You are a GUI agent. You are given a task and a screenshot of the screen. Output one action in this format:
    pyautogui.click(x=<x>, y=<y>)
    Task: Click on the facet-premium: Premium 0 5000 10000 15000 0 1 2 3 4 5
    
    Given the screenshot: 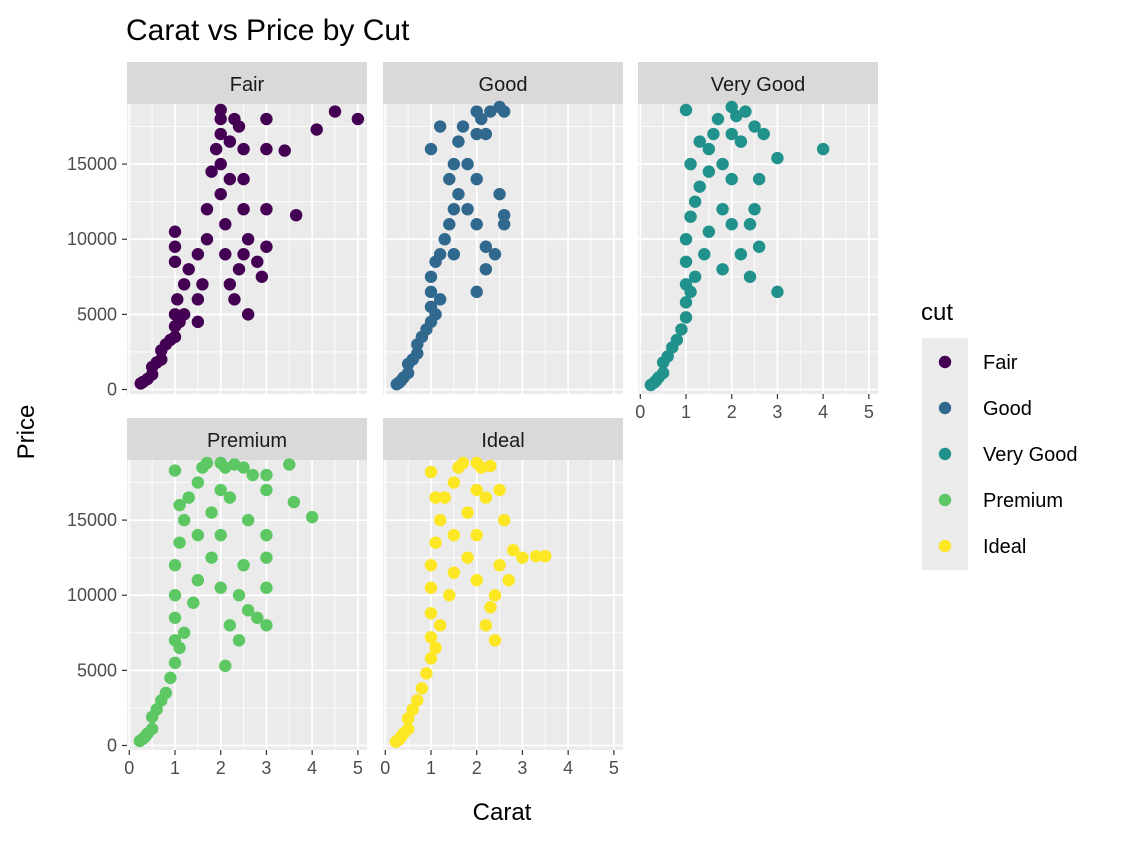 What is the action you would take?
    pyautogui.click(x=217, y=598)
    